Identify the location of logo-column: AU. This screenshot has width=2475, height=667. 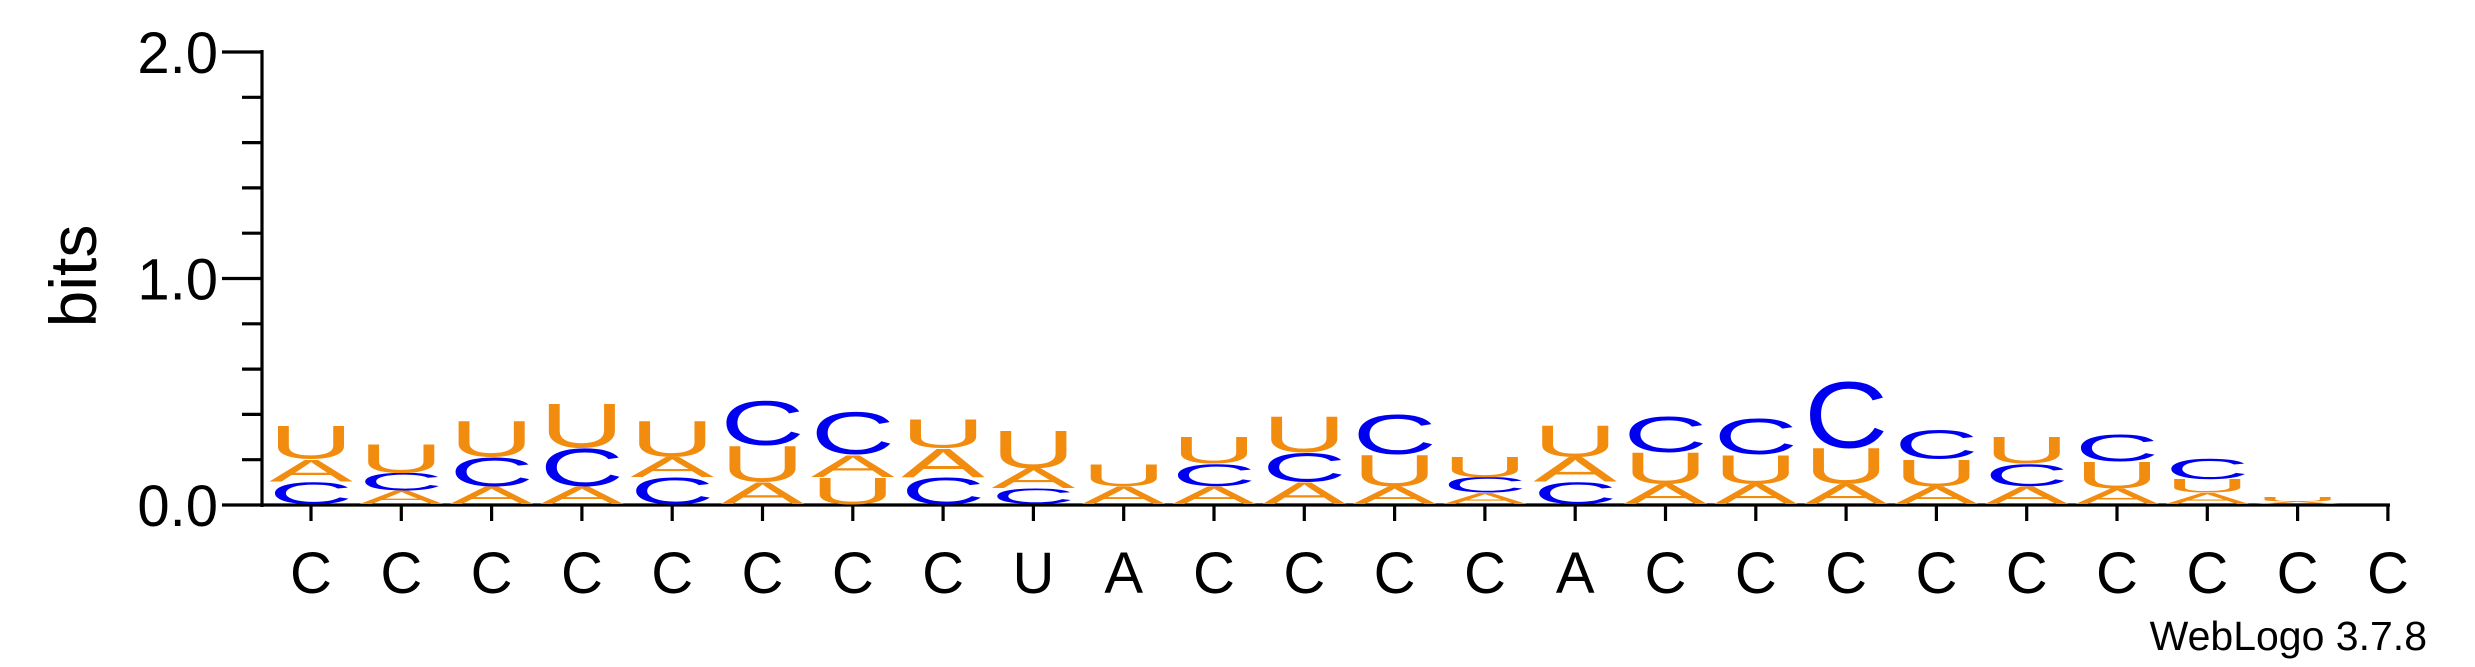
(1124, 484).